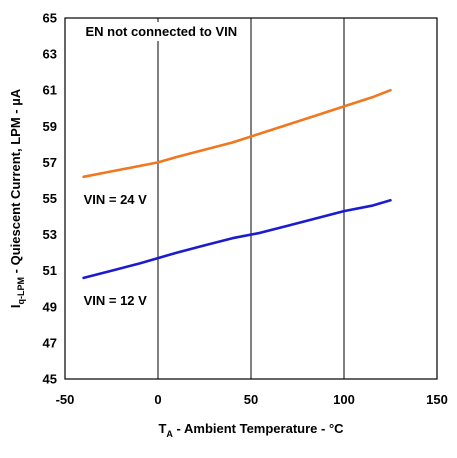  What do you see at coordinates (258, 428) in the screenshot?
I see `x-axis-title-rest: - Ambient Temperature - °C` at bounding box center [258, 428].